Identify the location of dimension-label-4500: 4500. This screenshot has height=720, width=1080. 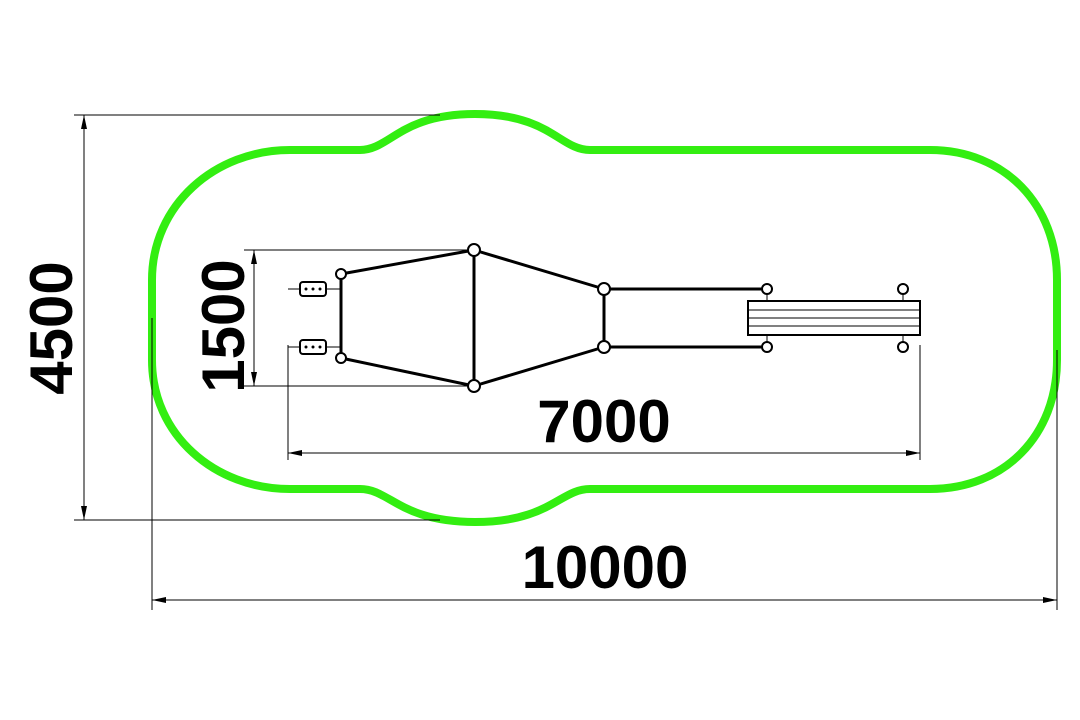
(51, 327).